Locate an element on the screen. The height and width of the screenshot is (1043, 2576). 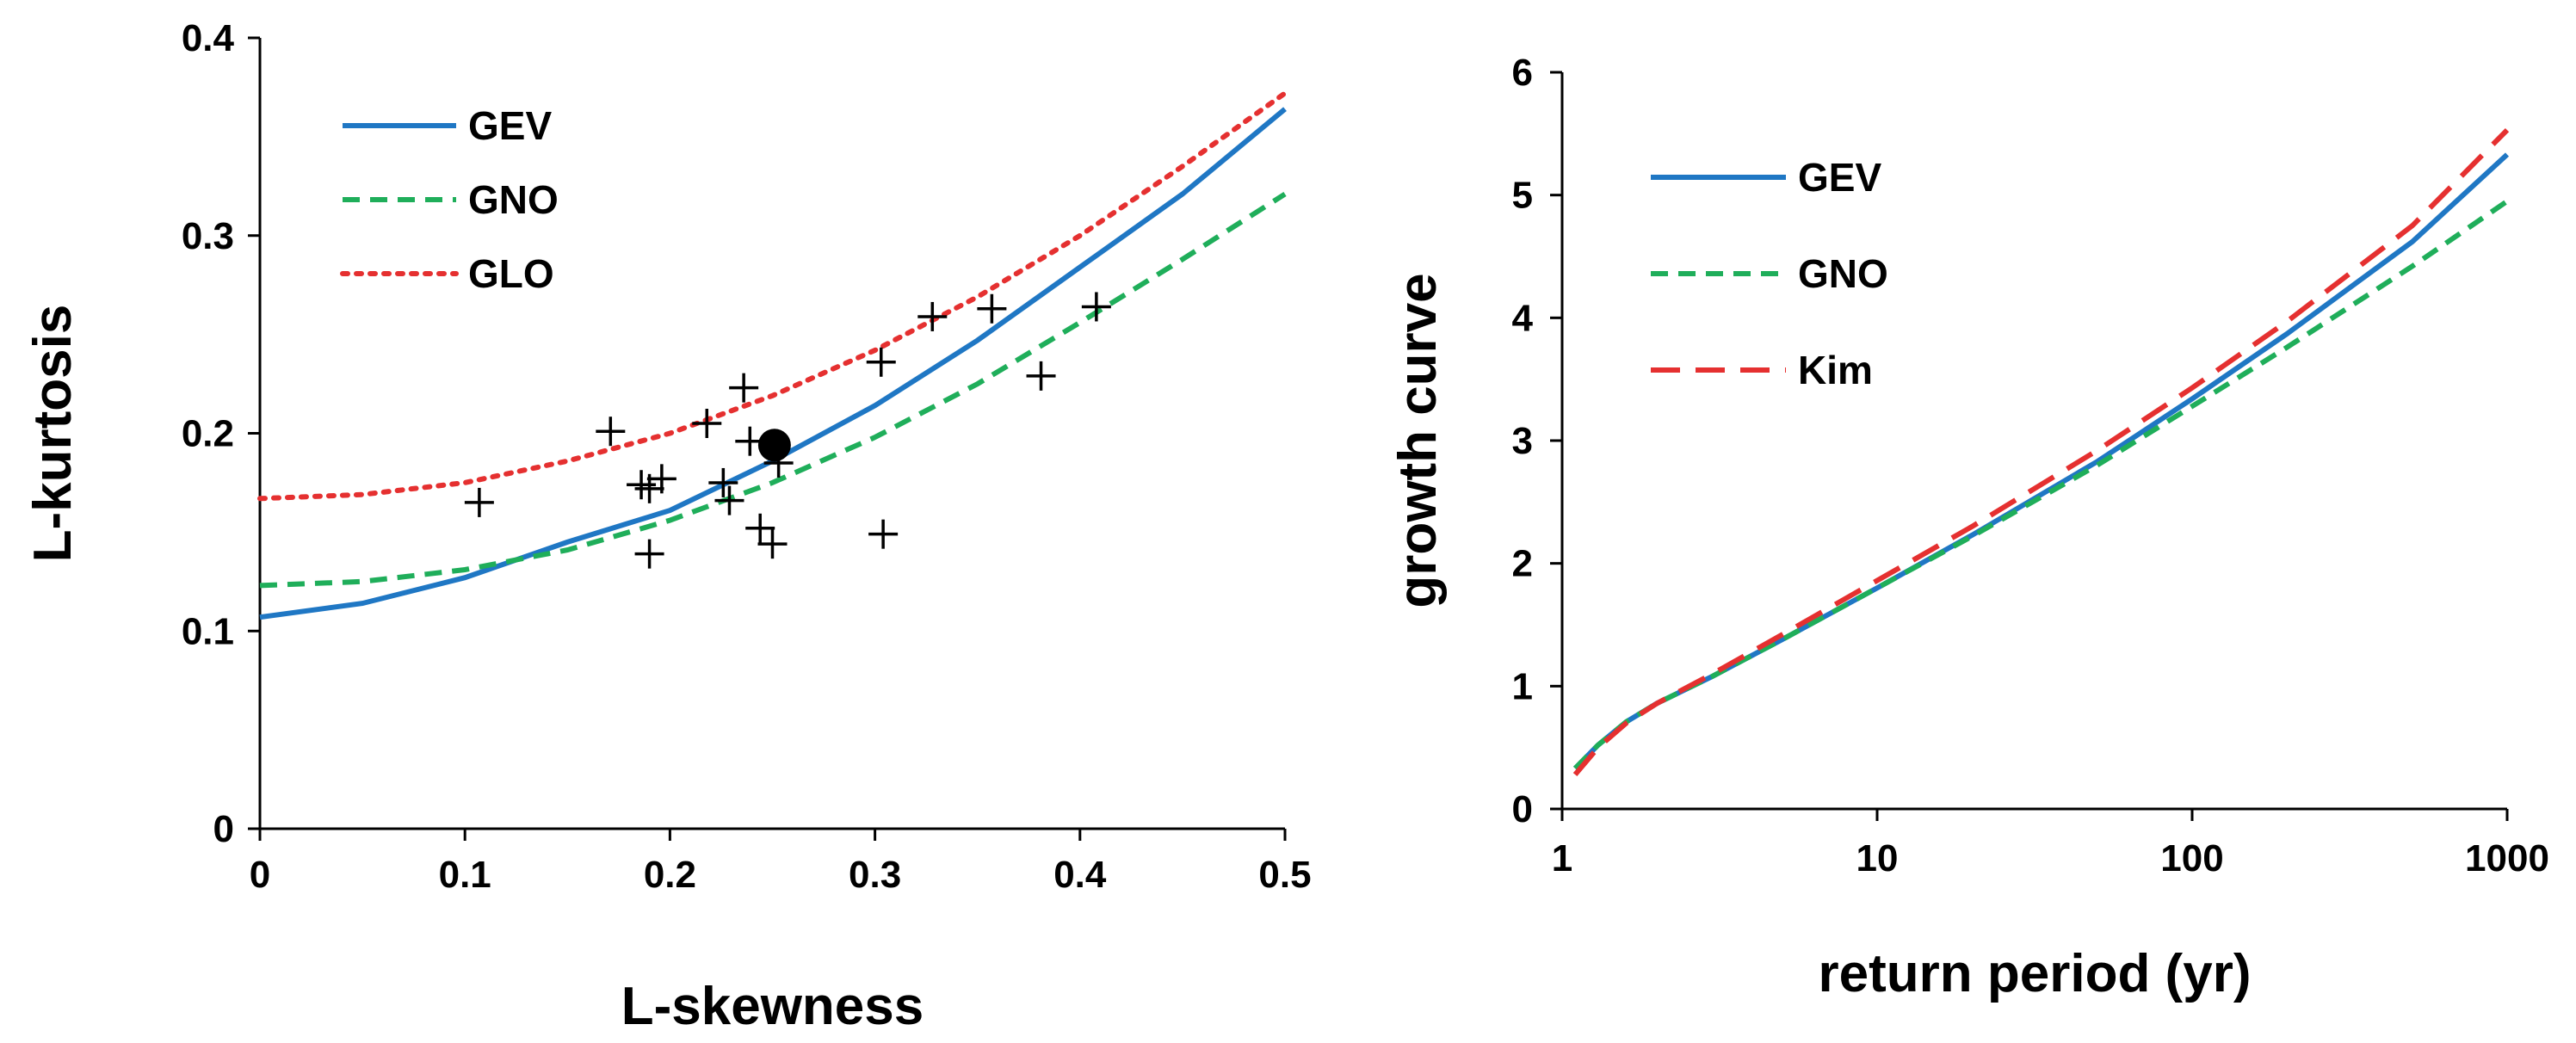
y-tick-label: 0.4 is located at coordinates (208, 38).